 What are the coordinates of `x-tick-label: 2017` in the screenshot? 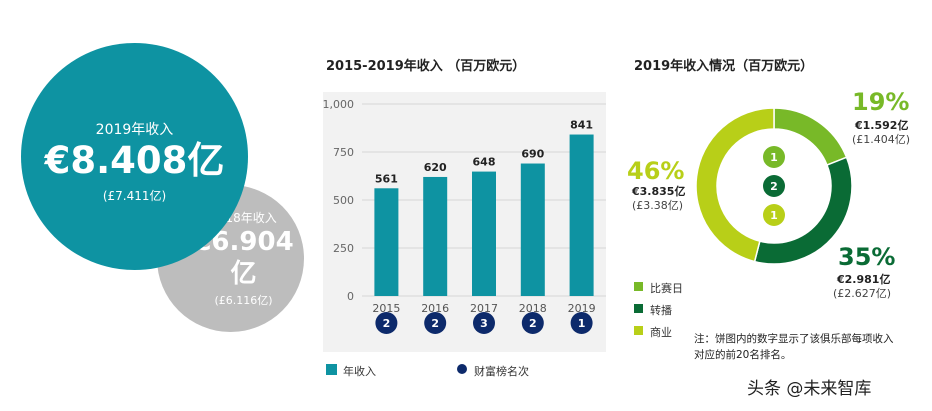 It's located at (484, 308).